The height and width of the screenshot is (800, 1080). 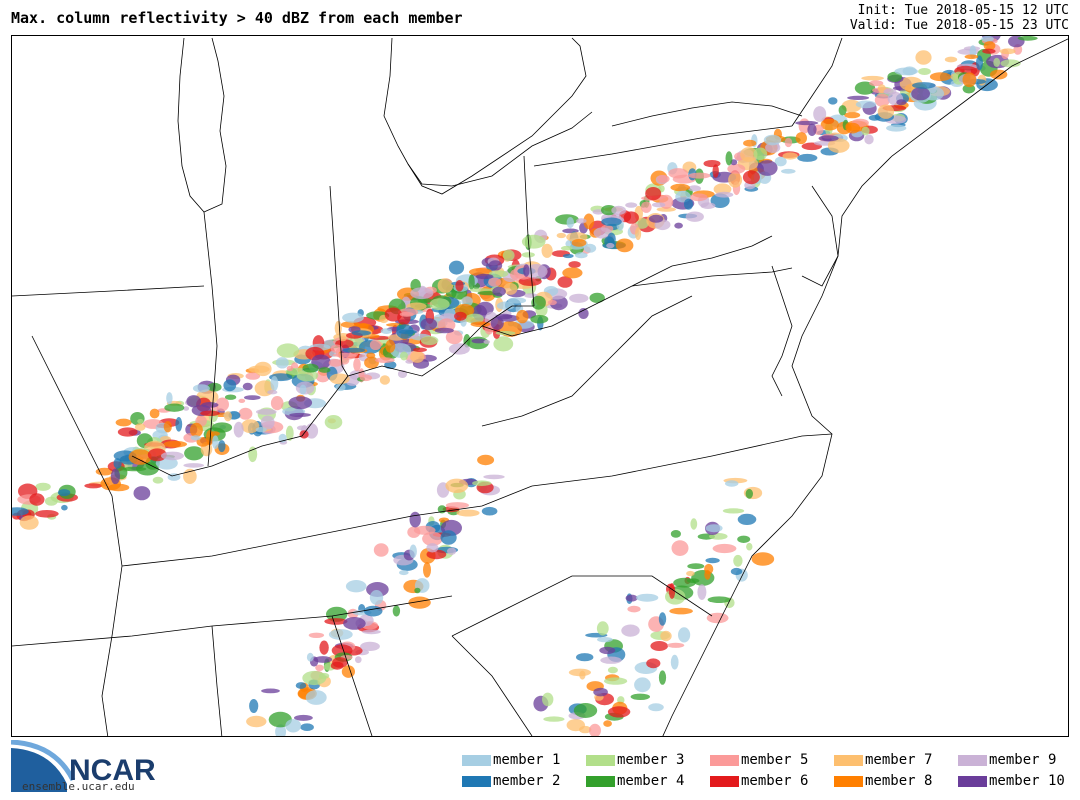 I want to click on valid-time: Valid: Tue 2018-05-15 23 UTC, so click(x=959, y=25).